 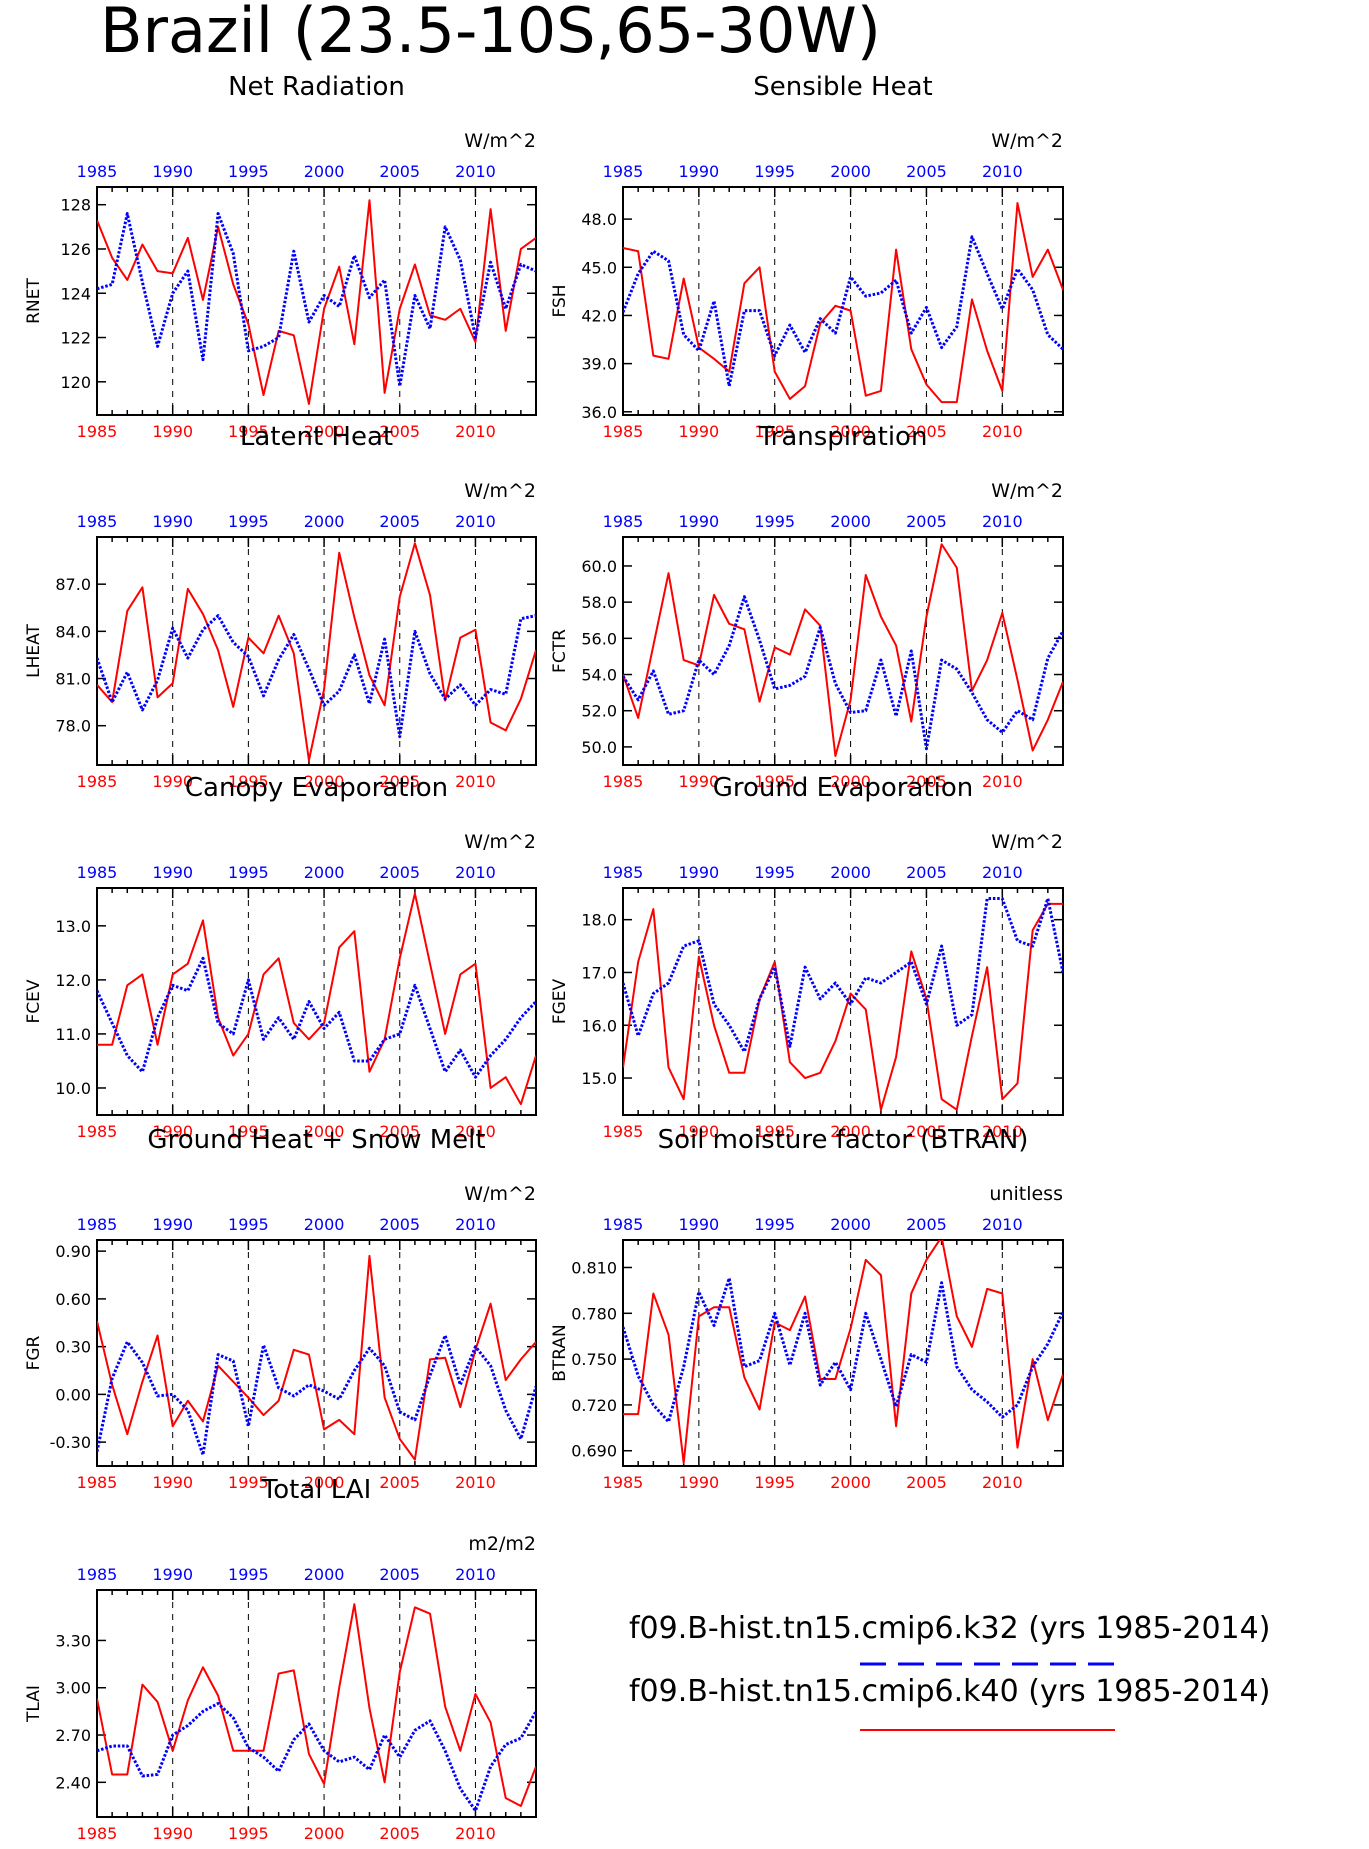 I want to click on y-tick-label: 128, so click(x=75, y=205).